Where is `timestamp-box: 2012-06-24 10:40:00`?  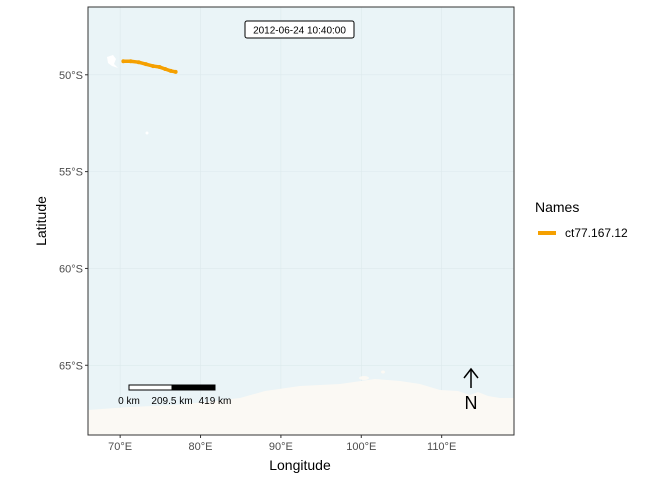
timestamp-box: 2012-06-24 10:40:00 is located at coordinates (299, 29).